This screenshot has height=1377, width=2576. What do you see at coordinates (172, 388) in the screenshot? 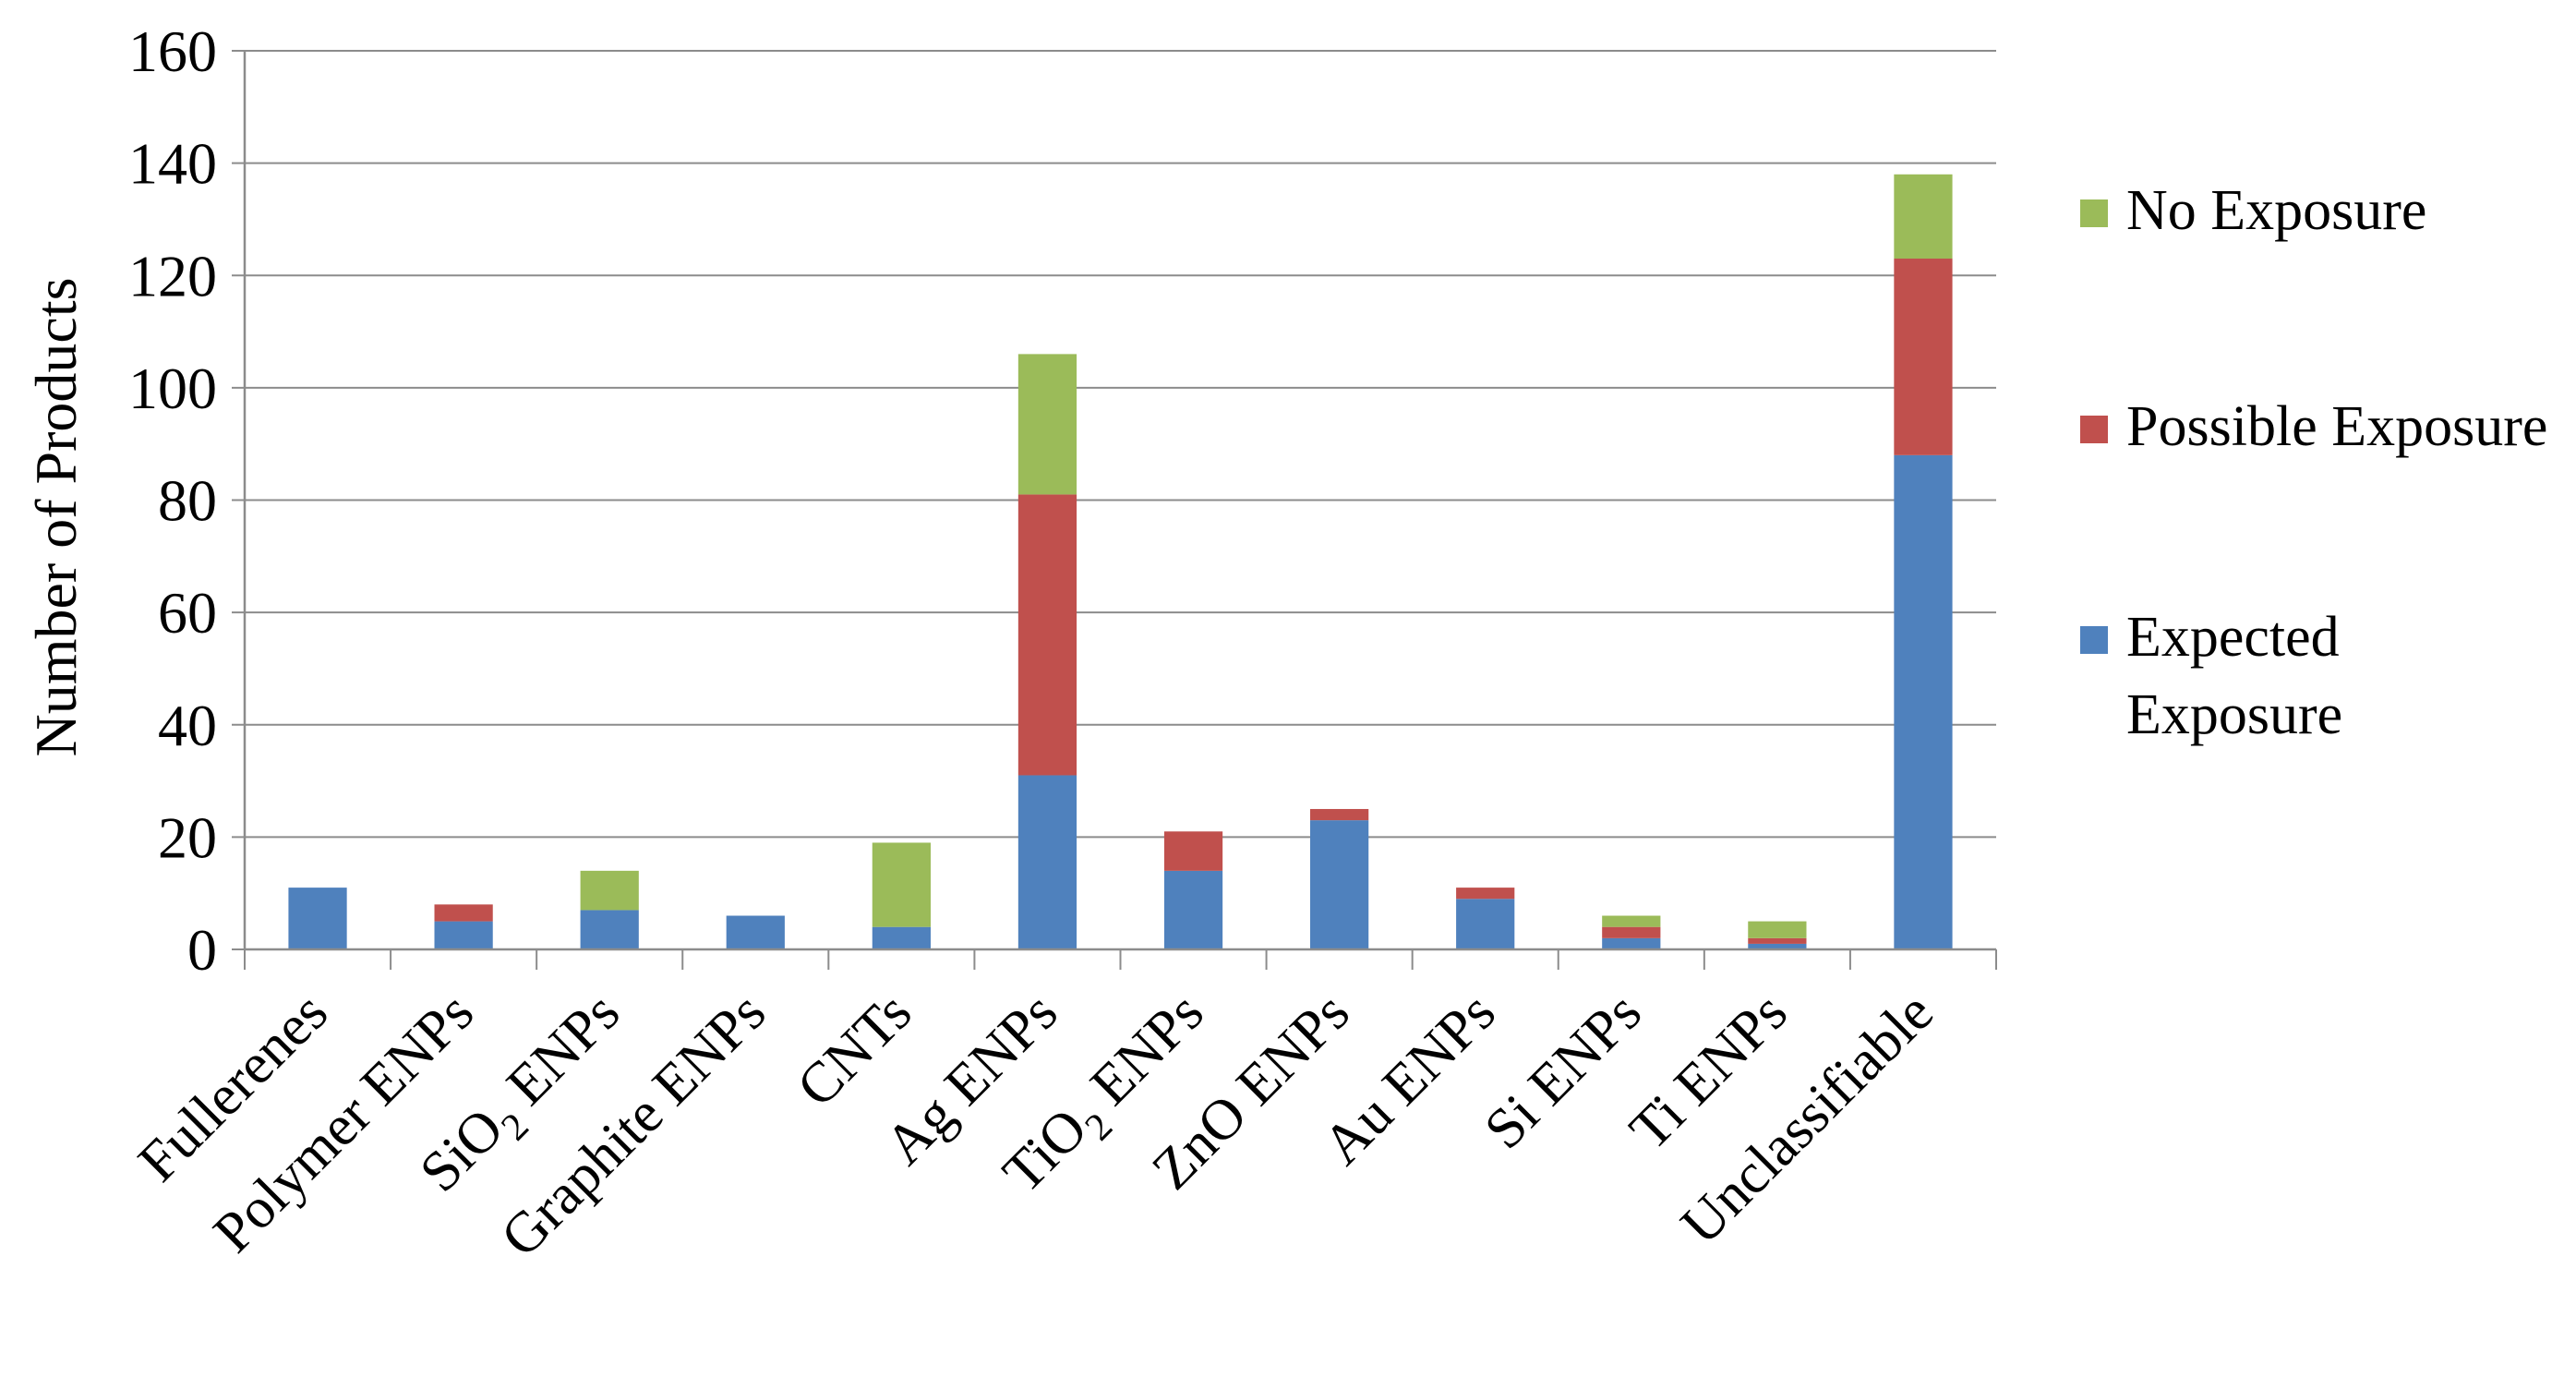
I see `y-tick-label: 100` at bounding box center [172, 388].